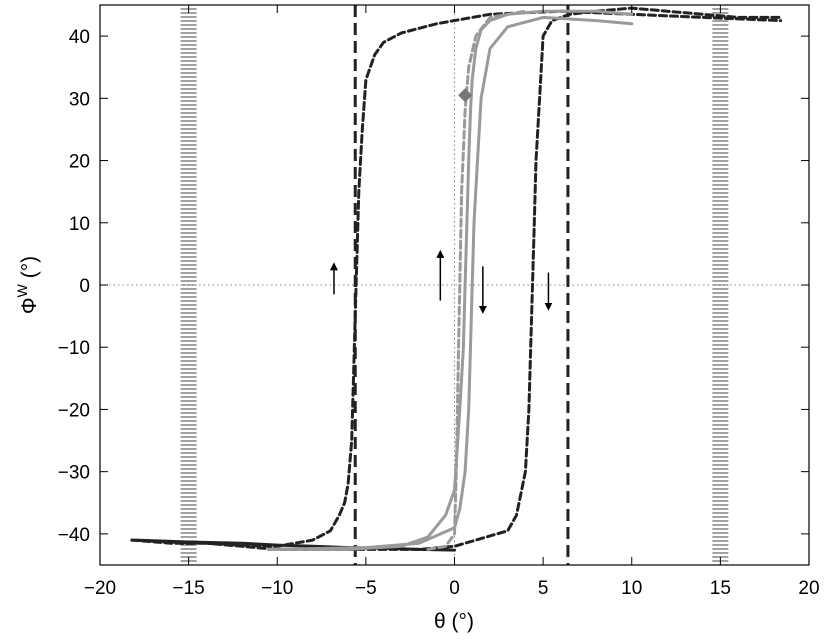  What do you see at coordinates (74, 535) in the screenshot?
I see `y-tick-label: −40` at bounding box center [74, 535].